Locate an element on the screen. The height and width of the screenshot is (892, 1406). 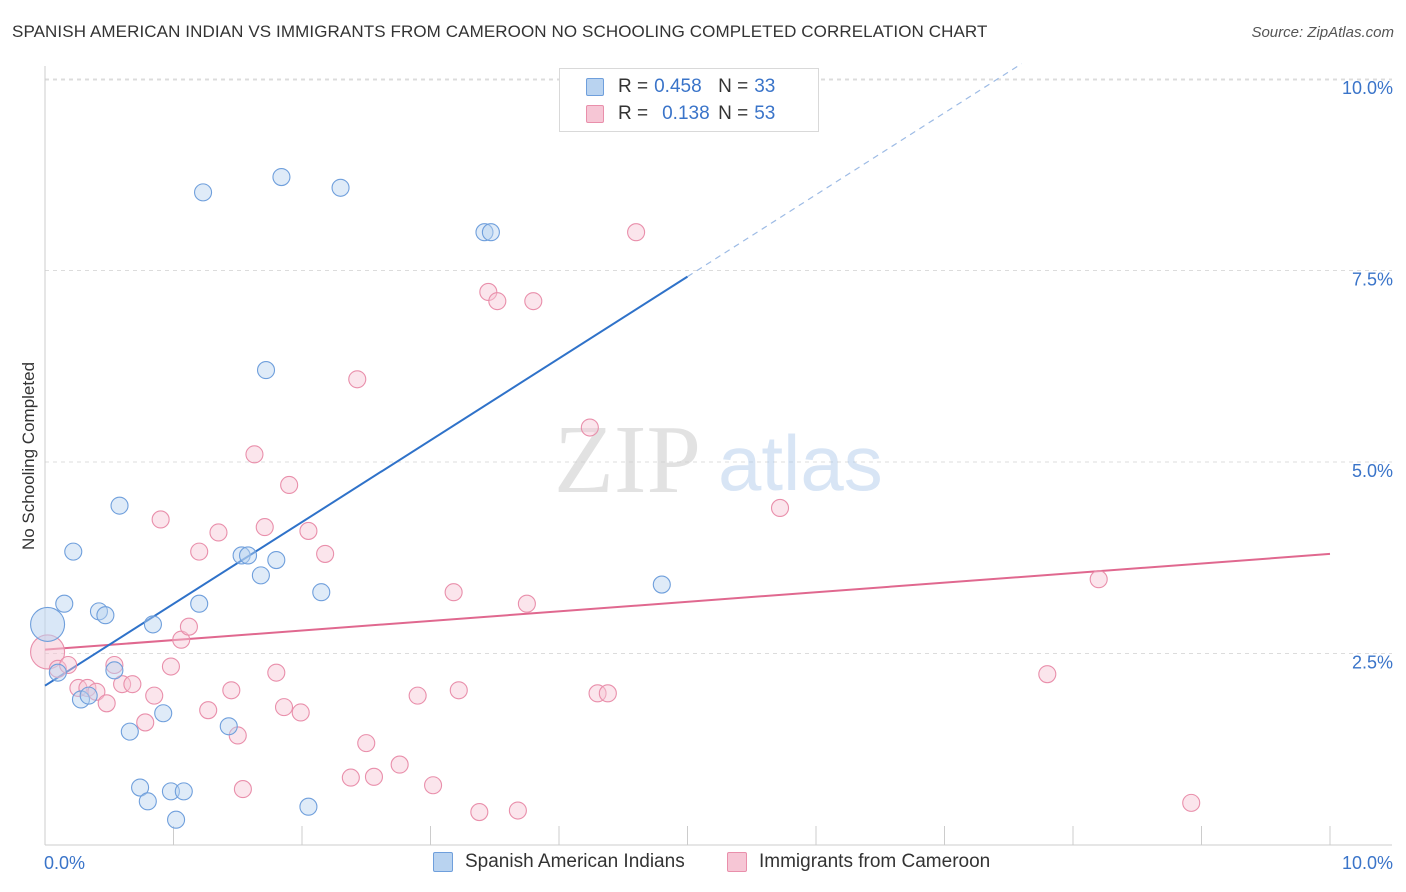
legend-swatch-blue is located at coordinates (595, 87).